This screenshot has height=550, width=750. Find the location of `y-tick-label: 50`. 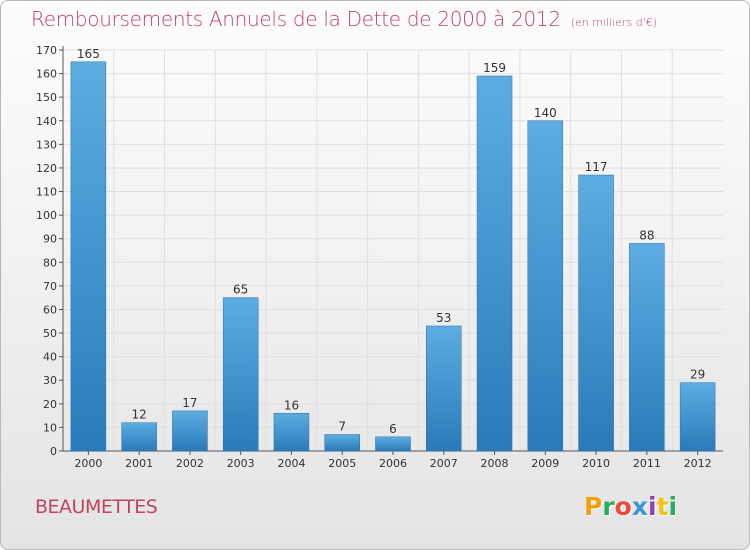

y-tick-label: 50 is located at coordinates (50, 333).